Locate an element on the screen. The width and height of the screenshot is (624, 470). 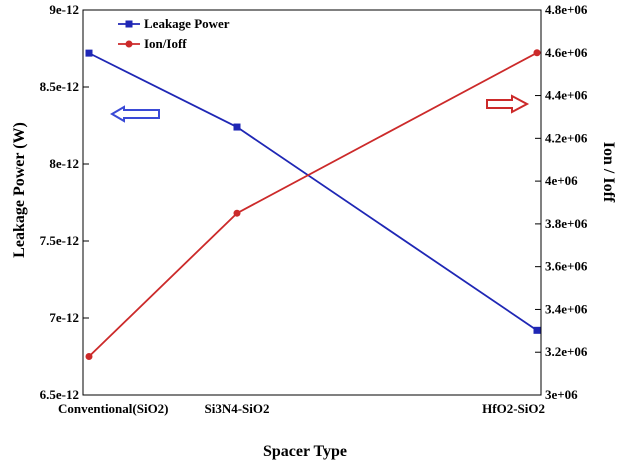
left-tick-label: 9e-12 is located at coordinates (64, 9).